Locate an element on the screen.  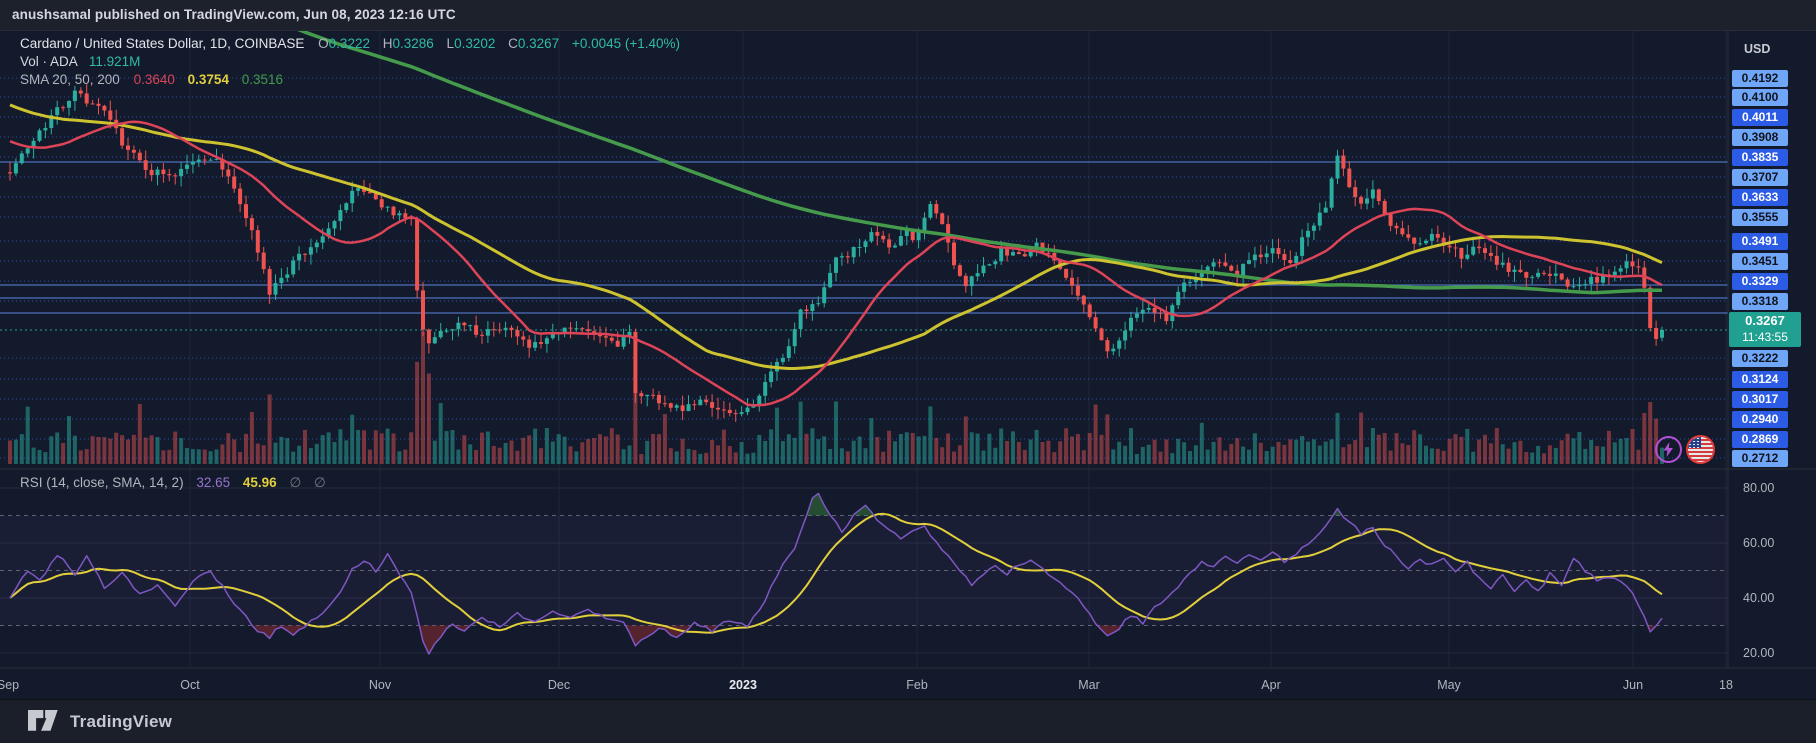
price-axis-label: 0.3017 is located at coordinates (1760, 399).